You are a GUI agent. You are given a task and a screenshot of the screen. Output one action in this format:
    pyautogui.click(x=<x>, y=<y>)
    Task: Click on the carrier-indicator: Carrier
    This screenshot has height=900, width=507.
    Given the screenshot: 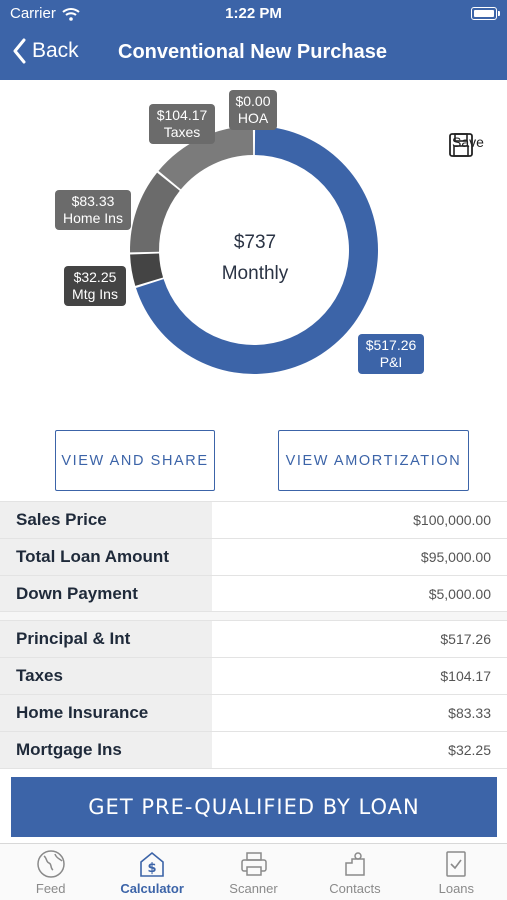 What is the action you would take?
    pyautogui.click(x=45, y=13)
    